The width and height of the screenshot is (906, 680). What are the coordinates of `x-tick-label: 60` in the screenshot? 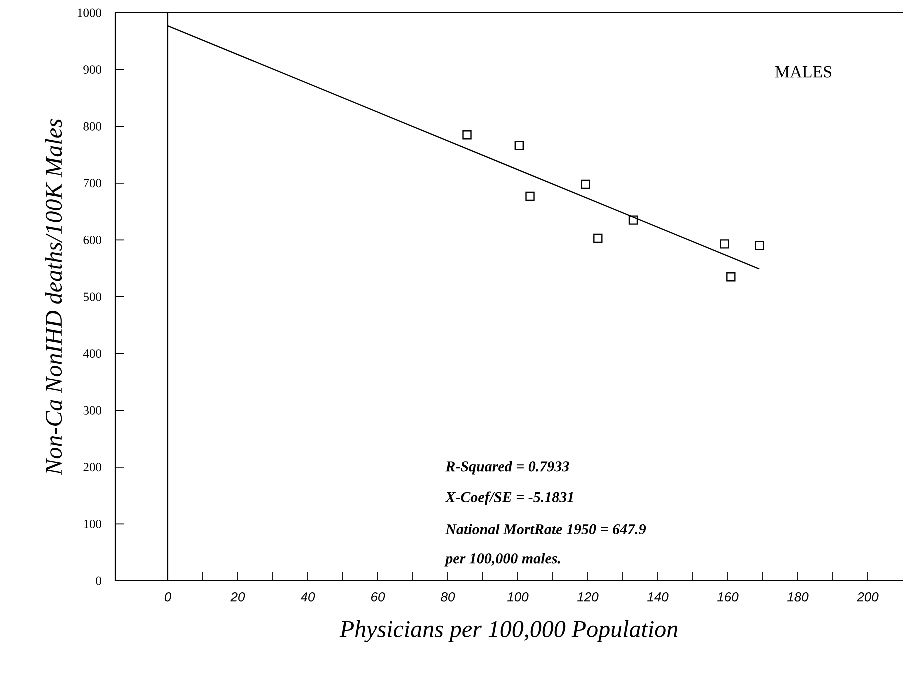 It's located at (379, 597).